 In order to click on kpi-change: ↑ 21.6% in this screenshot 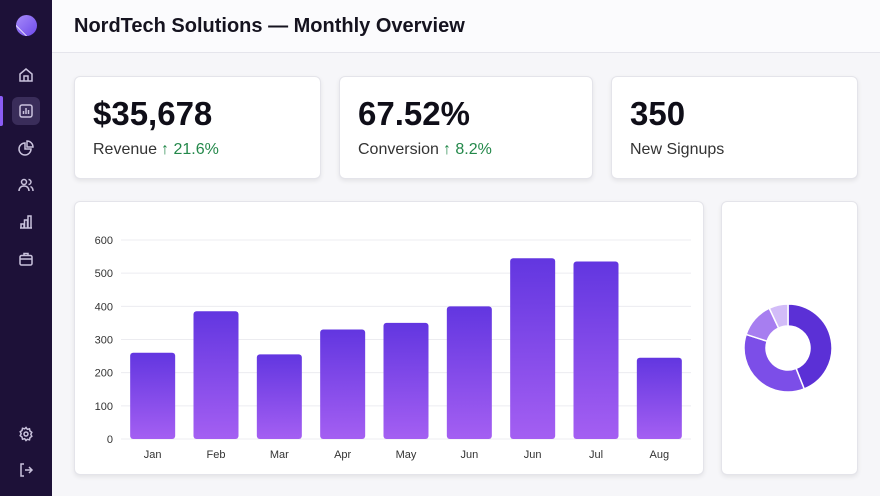, I will do `click(190, 149)`.